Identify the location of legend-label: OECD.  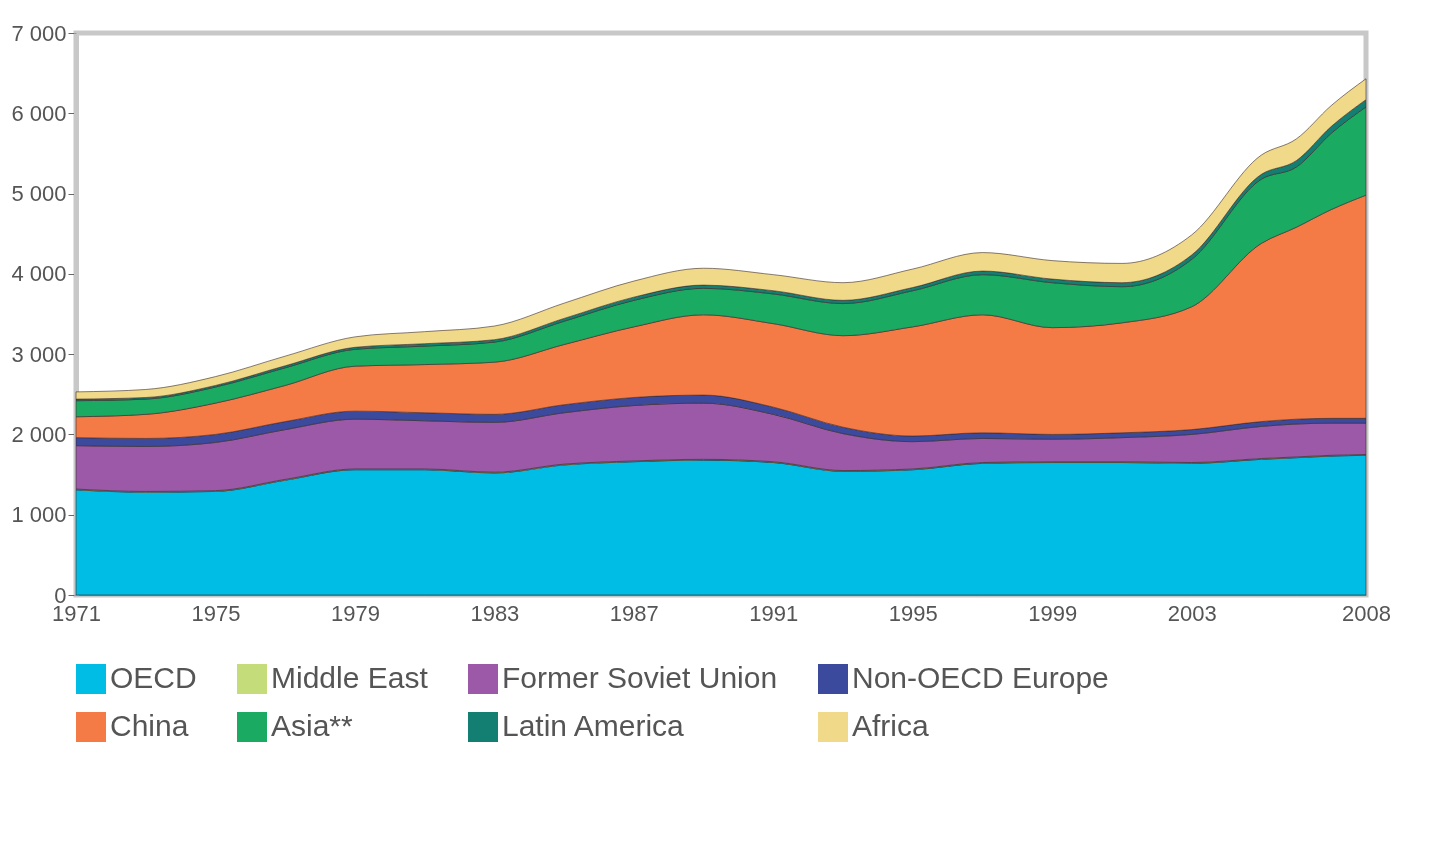
(153, 677).